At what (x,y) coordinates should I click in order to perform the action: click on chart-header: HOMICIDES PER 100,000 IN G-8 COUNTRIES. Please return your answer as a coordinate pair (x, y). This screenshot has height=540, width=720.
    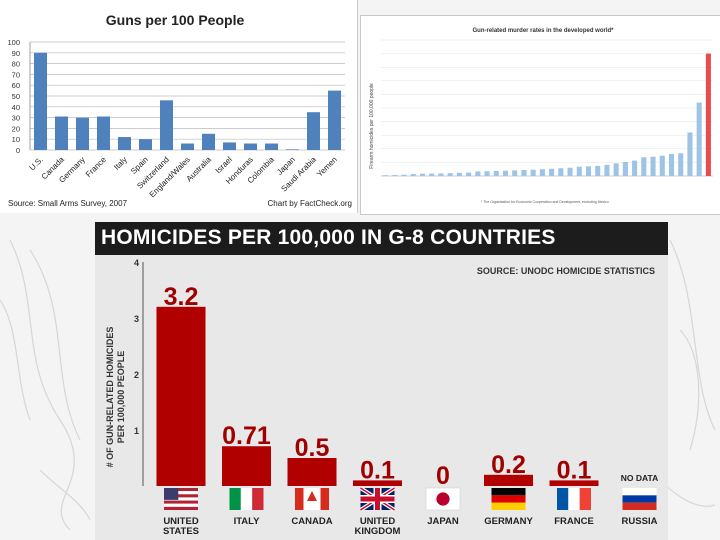
    Looking at the image, I should click on (381, 238).